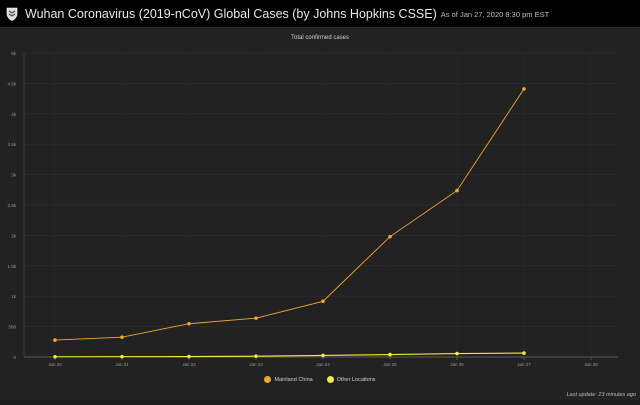 This screenshot has width=640, height=405. Describe the element at coordinates (320, 379) in the screenshot. I see `chart-legend: Mainland China Other Locations` at that location.